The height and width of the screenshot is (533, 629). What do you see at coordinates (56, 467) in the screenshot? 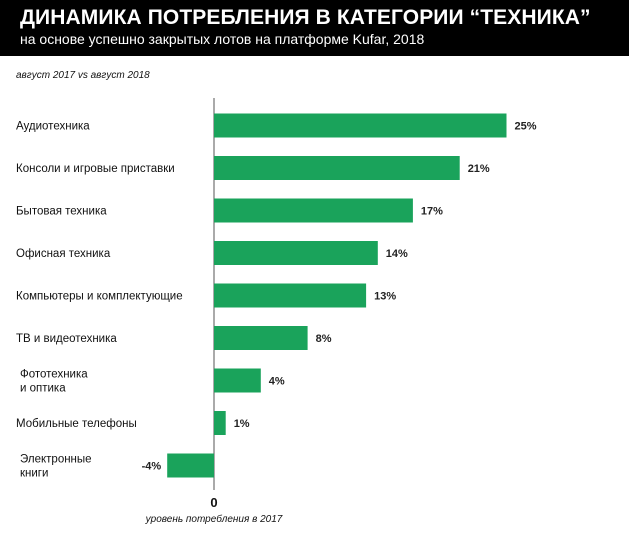
I see `category-label: Электронные книги` at bounding box center [56, 467].